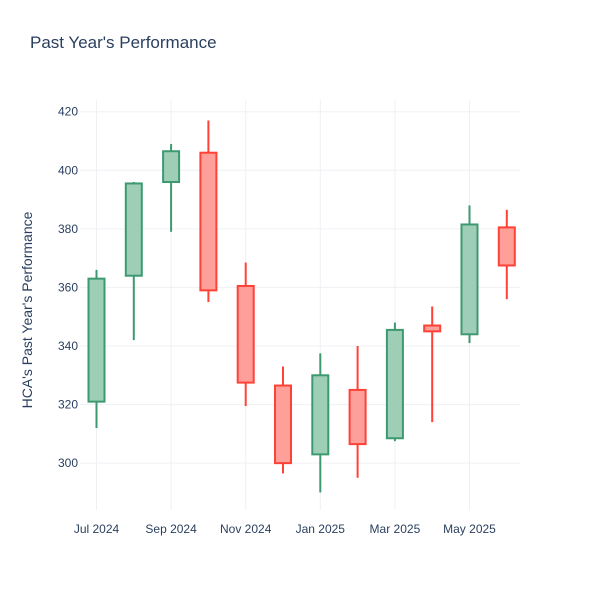  What do you see at coordinates (68, 229) in the screenshot?
I see `y-tick-label: 380` at bounding box center [68, 229].